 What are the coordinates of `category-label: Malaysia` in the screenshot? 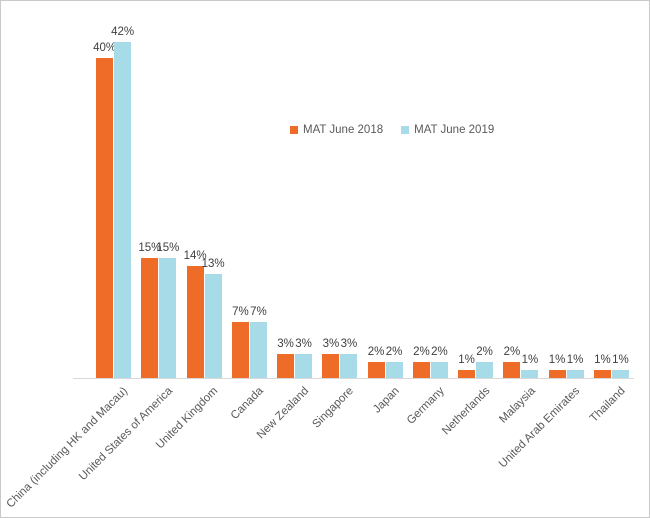 It's located at (517, 405).